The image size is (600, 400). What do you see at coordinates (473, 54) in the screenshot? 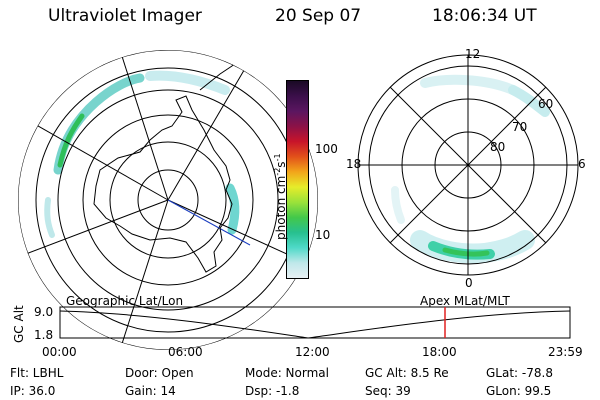
I see `mlt-label-12: 12` at bounding box center [473, 54].